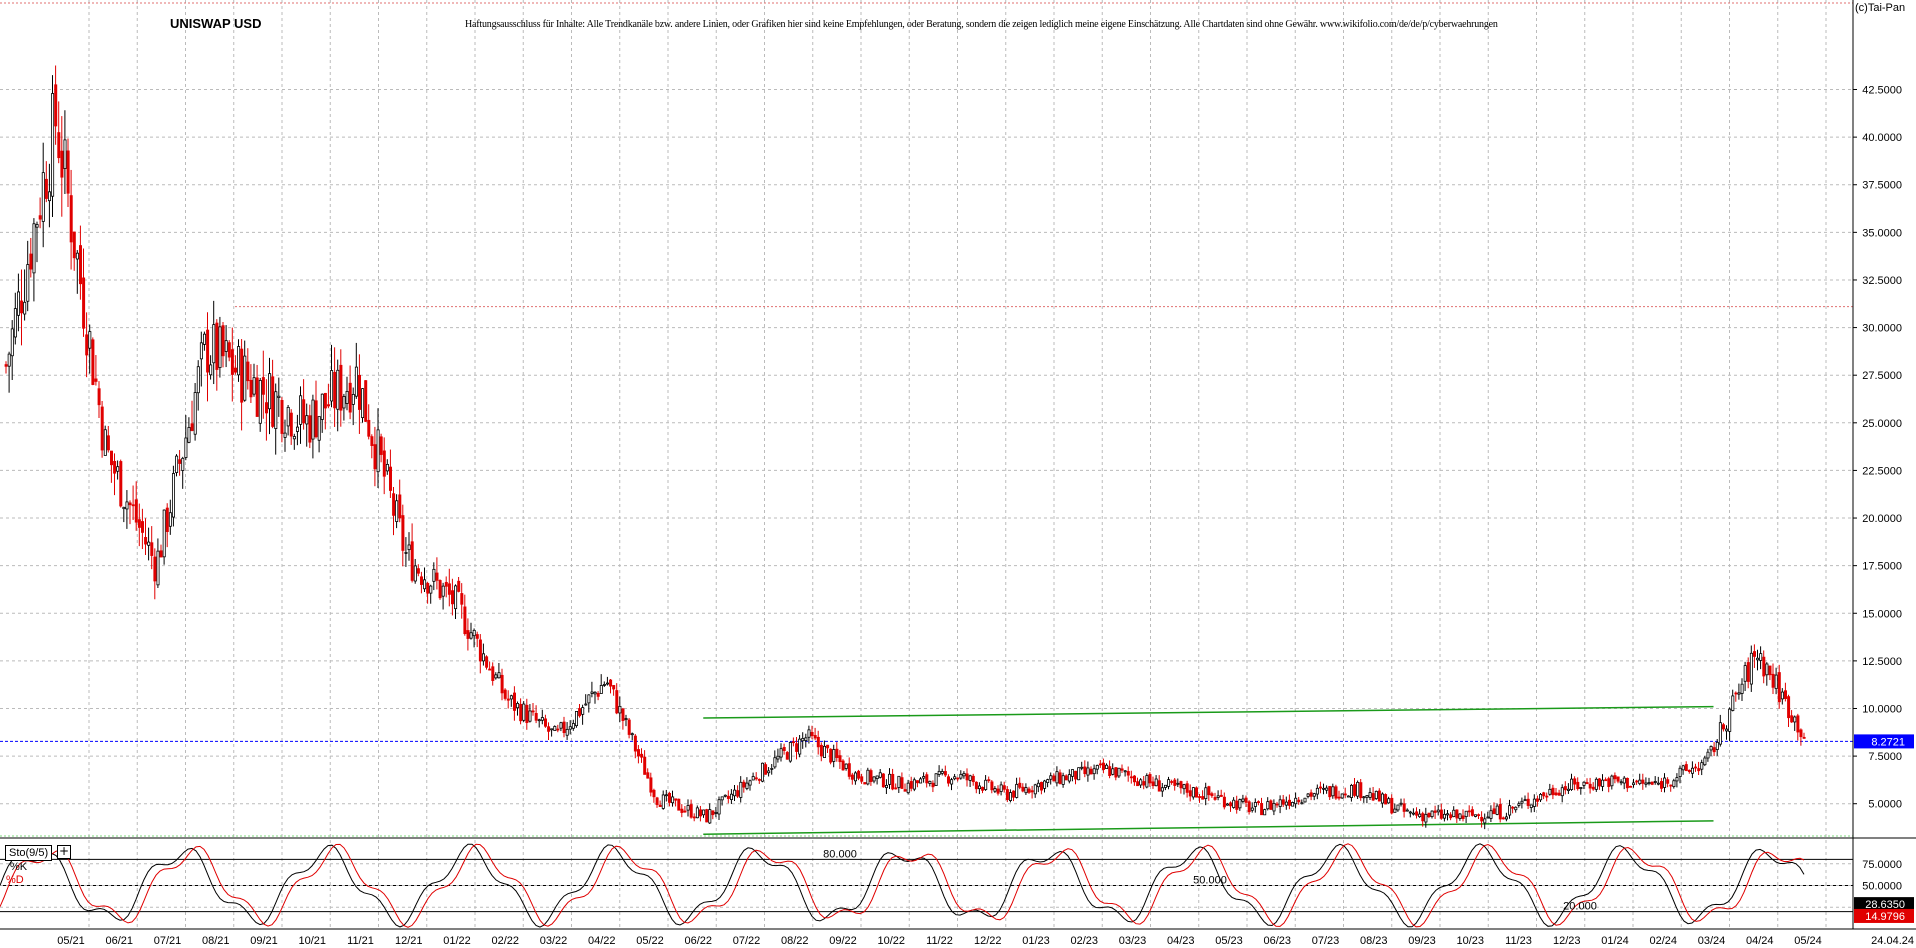  Describe the element at coordinates (1882, 662) in the screenshot. I see `y-tick-label: 12.5000` at that location.